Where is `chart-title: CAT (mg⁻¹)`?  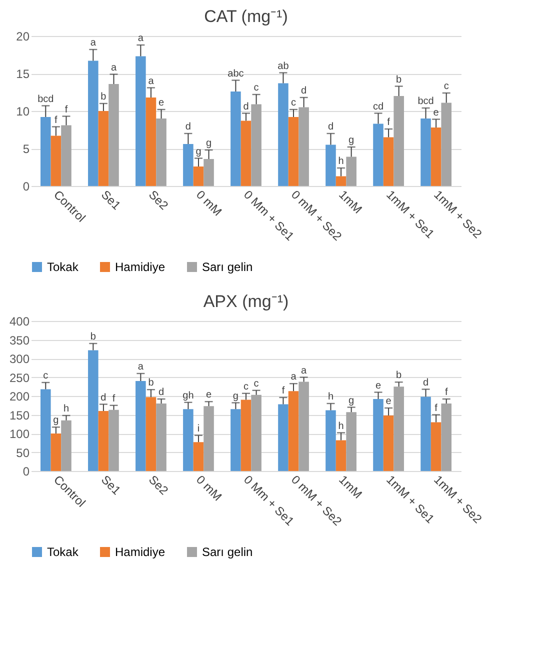 chart-title: CAT (mg⁻¹) is located at coordinates (246, 16).